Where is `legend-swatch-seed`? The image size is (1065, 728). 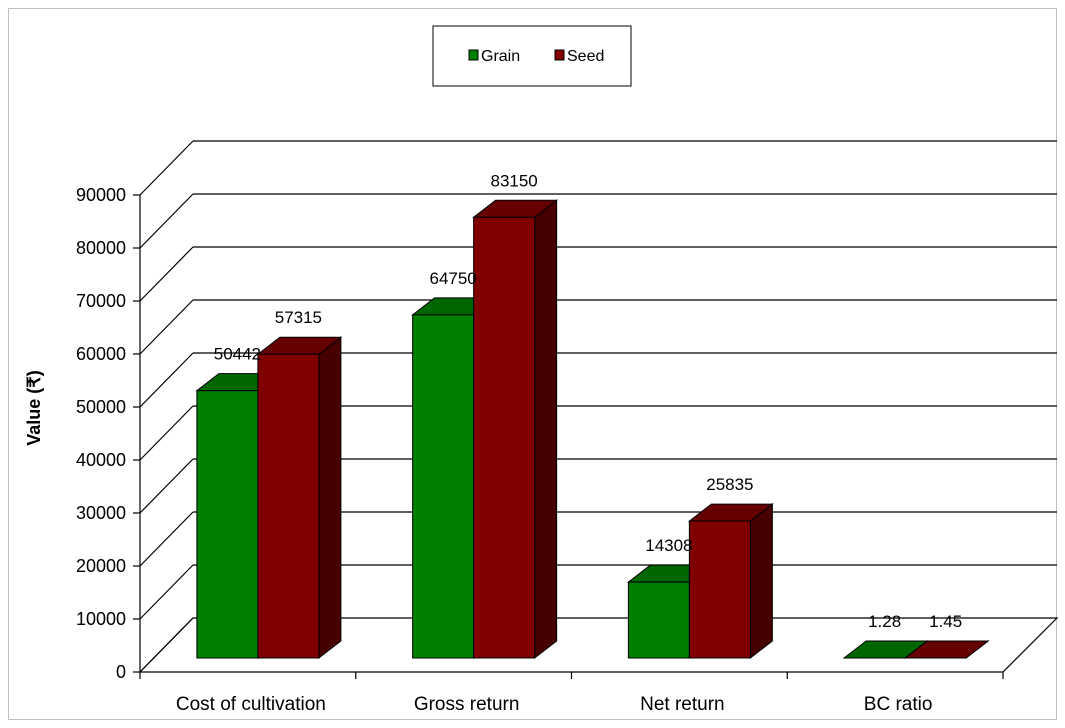
legend-swatch-seed is located at coordinates (559, 55).